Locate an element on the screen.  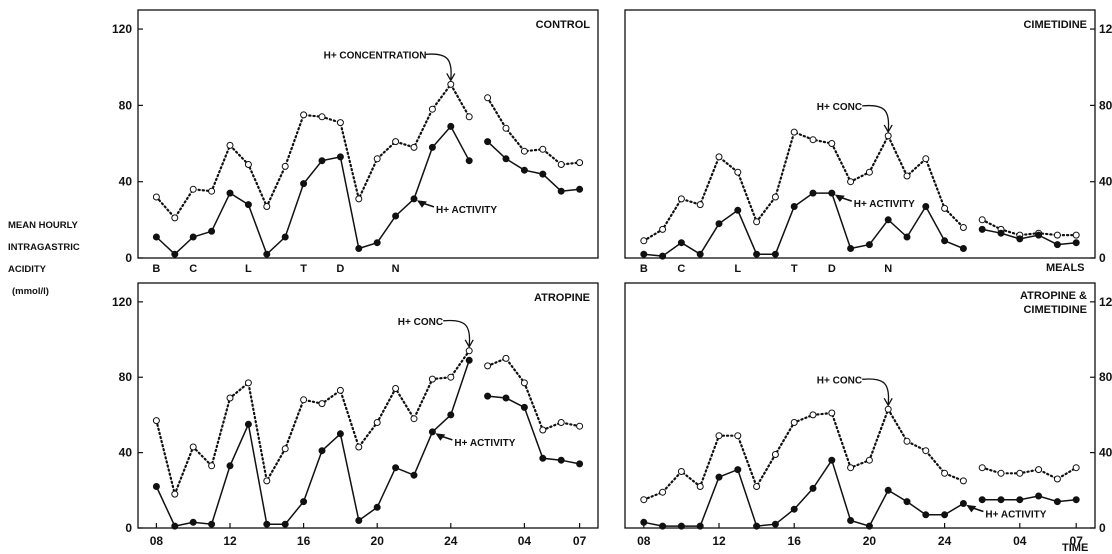
concentration-annotation: H+ CONC is located at coordinates (839, 107).